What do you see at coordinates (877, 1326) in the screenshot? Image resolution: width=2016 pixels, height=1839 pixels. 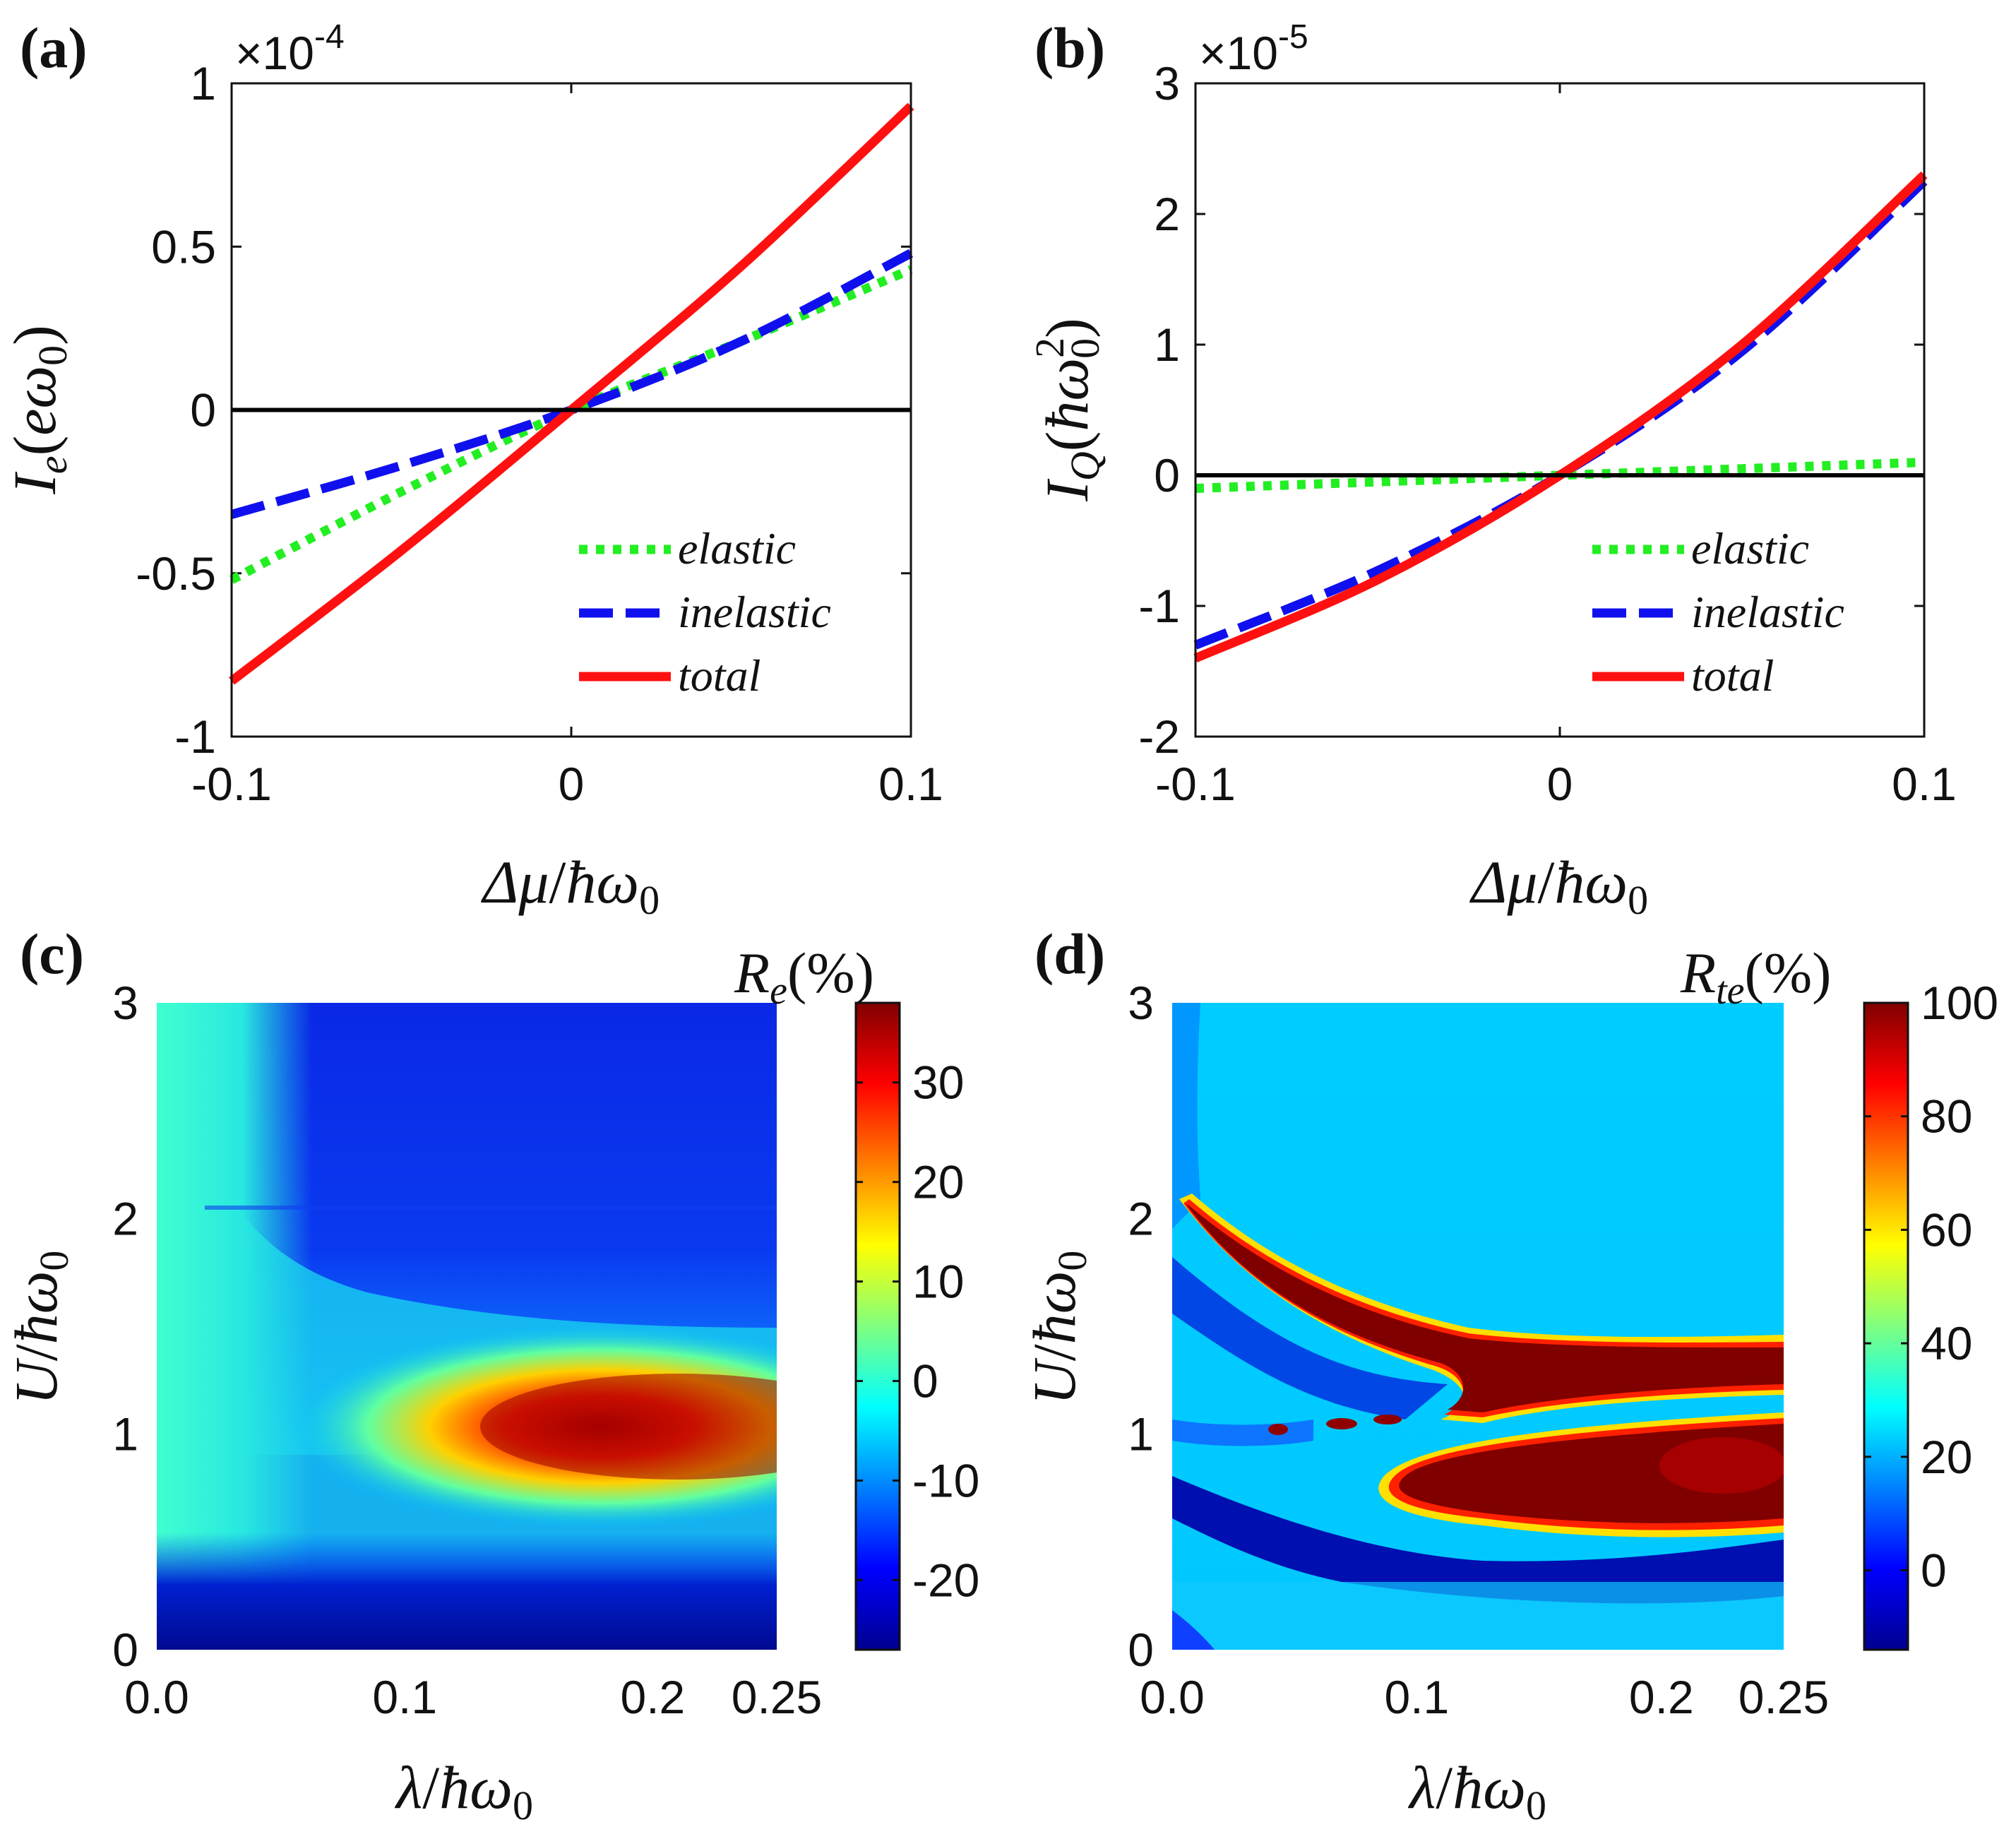 I see `panel-c-colorbar` at bounding box center [877, 1326].